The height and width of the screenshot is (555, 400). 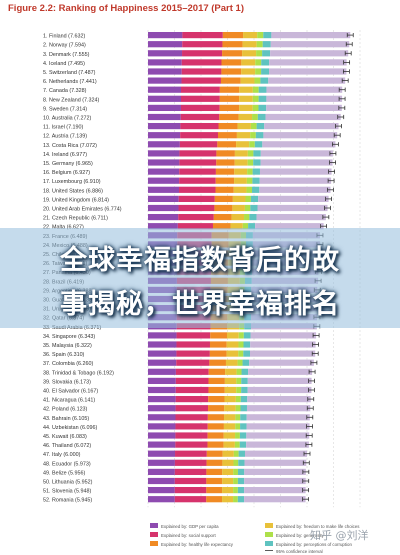 I want to click on row-label: 6. Netherlands (7.441), so click(x=70, y=82).